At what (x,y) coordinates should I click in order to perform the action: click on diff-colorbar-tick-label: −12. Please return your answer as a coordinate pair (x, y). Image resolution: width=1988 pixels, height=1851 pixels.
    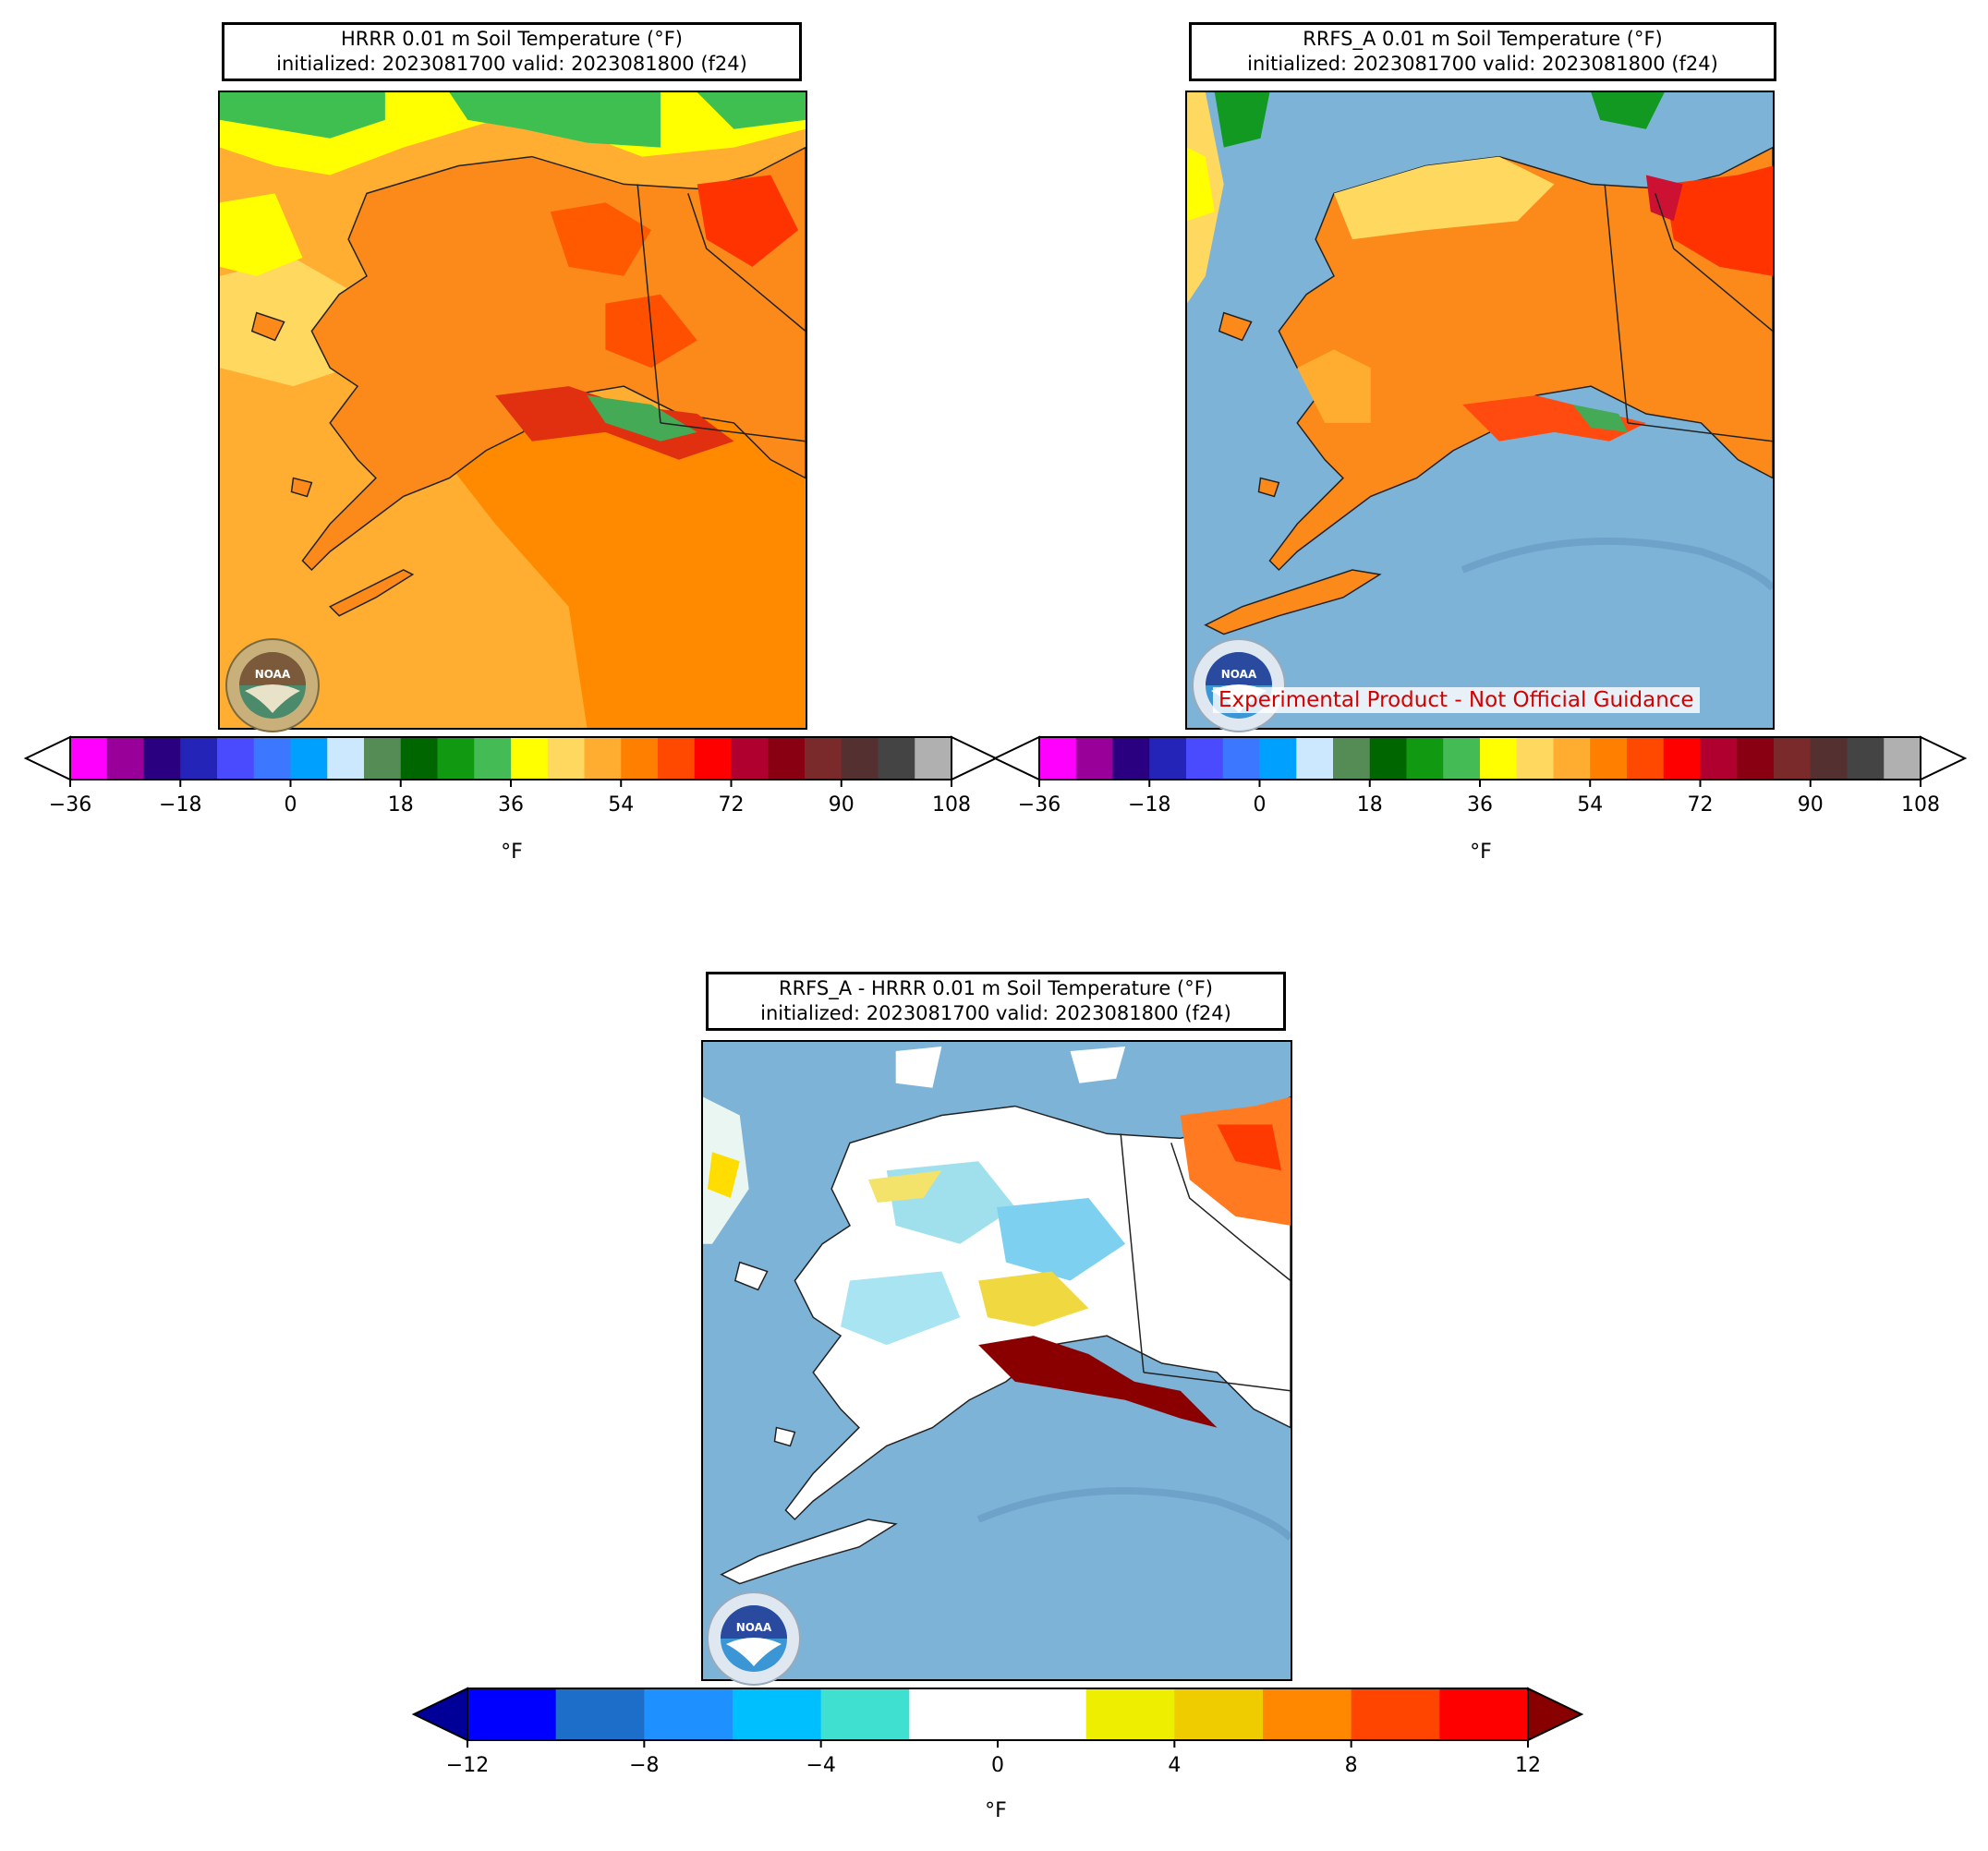
    Looking at the image, I should click on (467, 1765).